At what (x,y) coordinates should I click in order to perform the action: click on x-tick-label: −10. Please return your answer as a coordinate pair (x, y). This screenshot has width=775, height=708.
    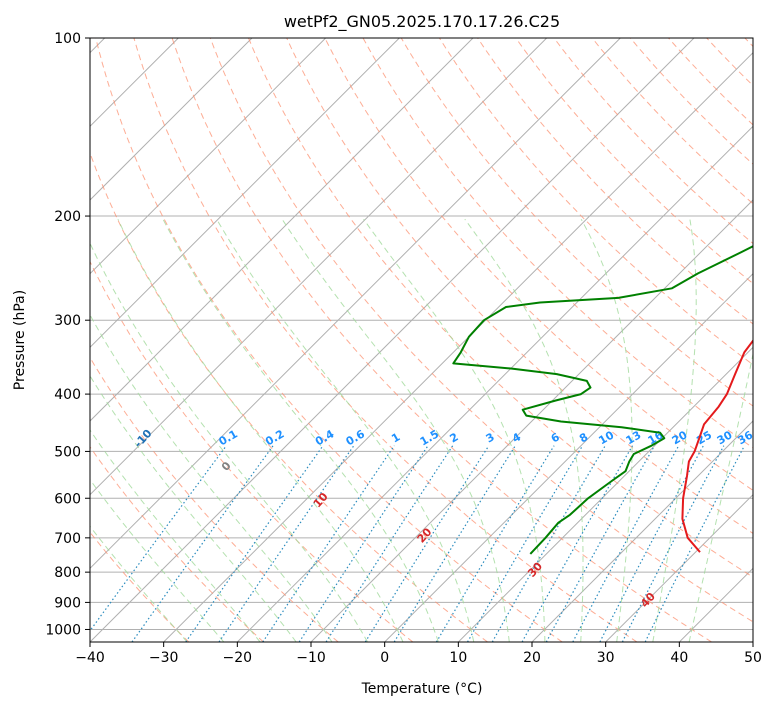
    Looking at the image, I should click on (311, 658).